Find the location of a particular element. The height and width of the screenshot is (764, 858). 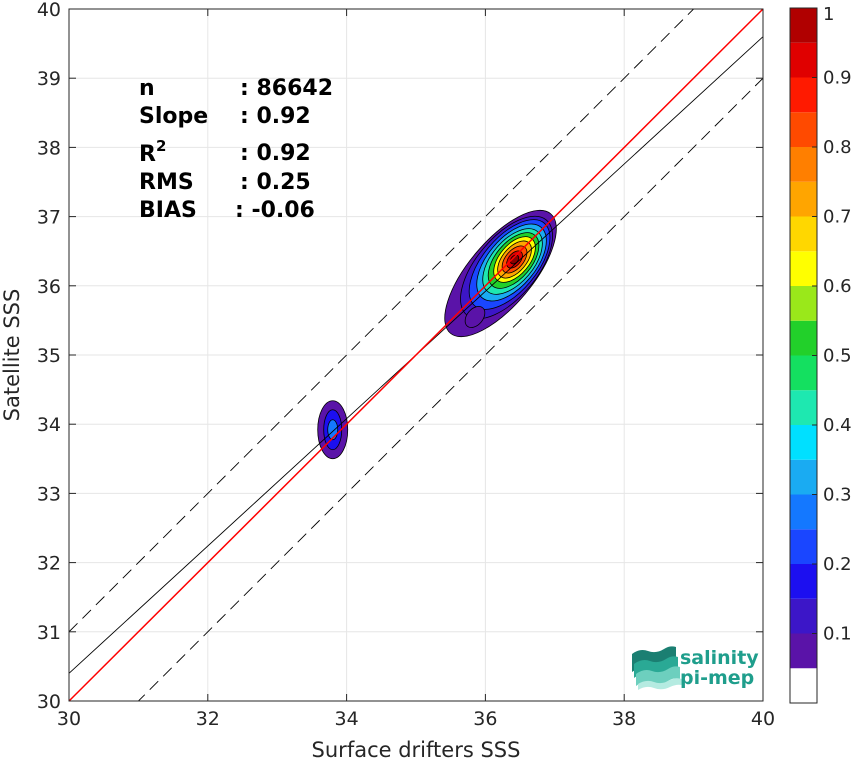

density-contour-main-tail is located at coordinates (475, 317).